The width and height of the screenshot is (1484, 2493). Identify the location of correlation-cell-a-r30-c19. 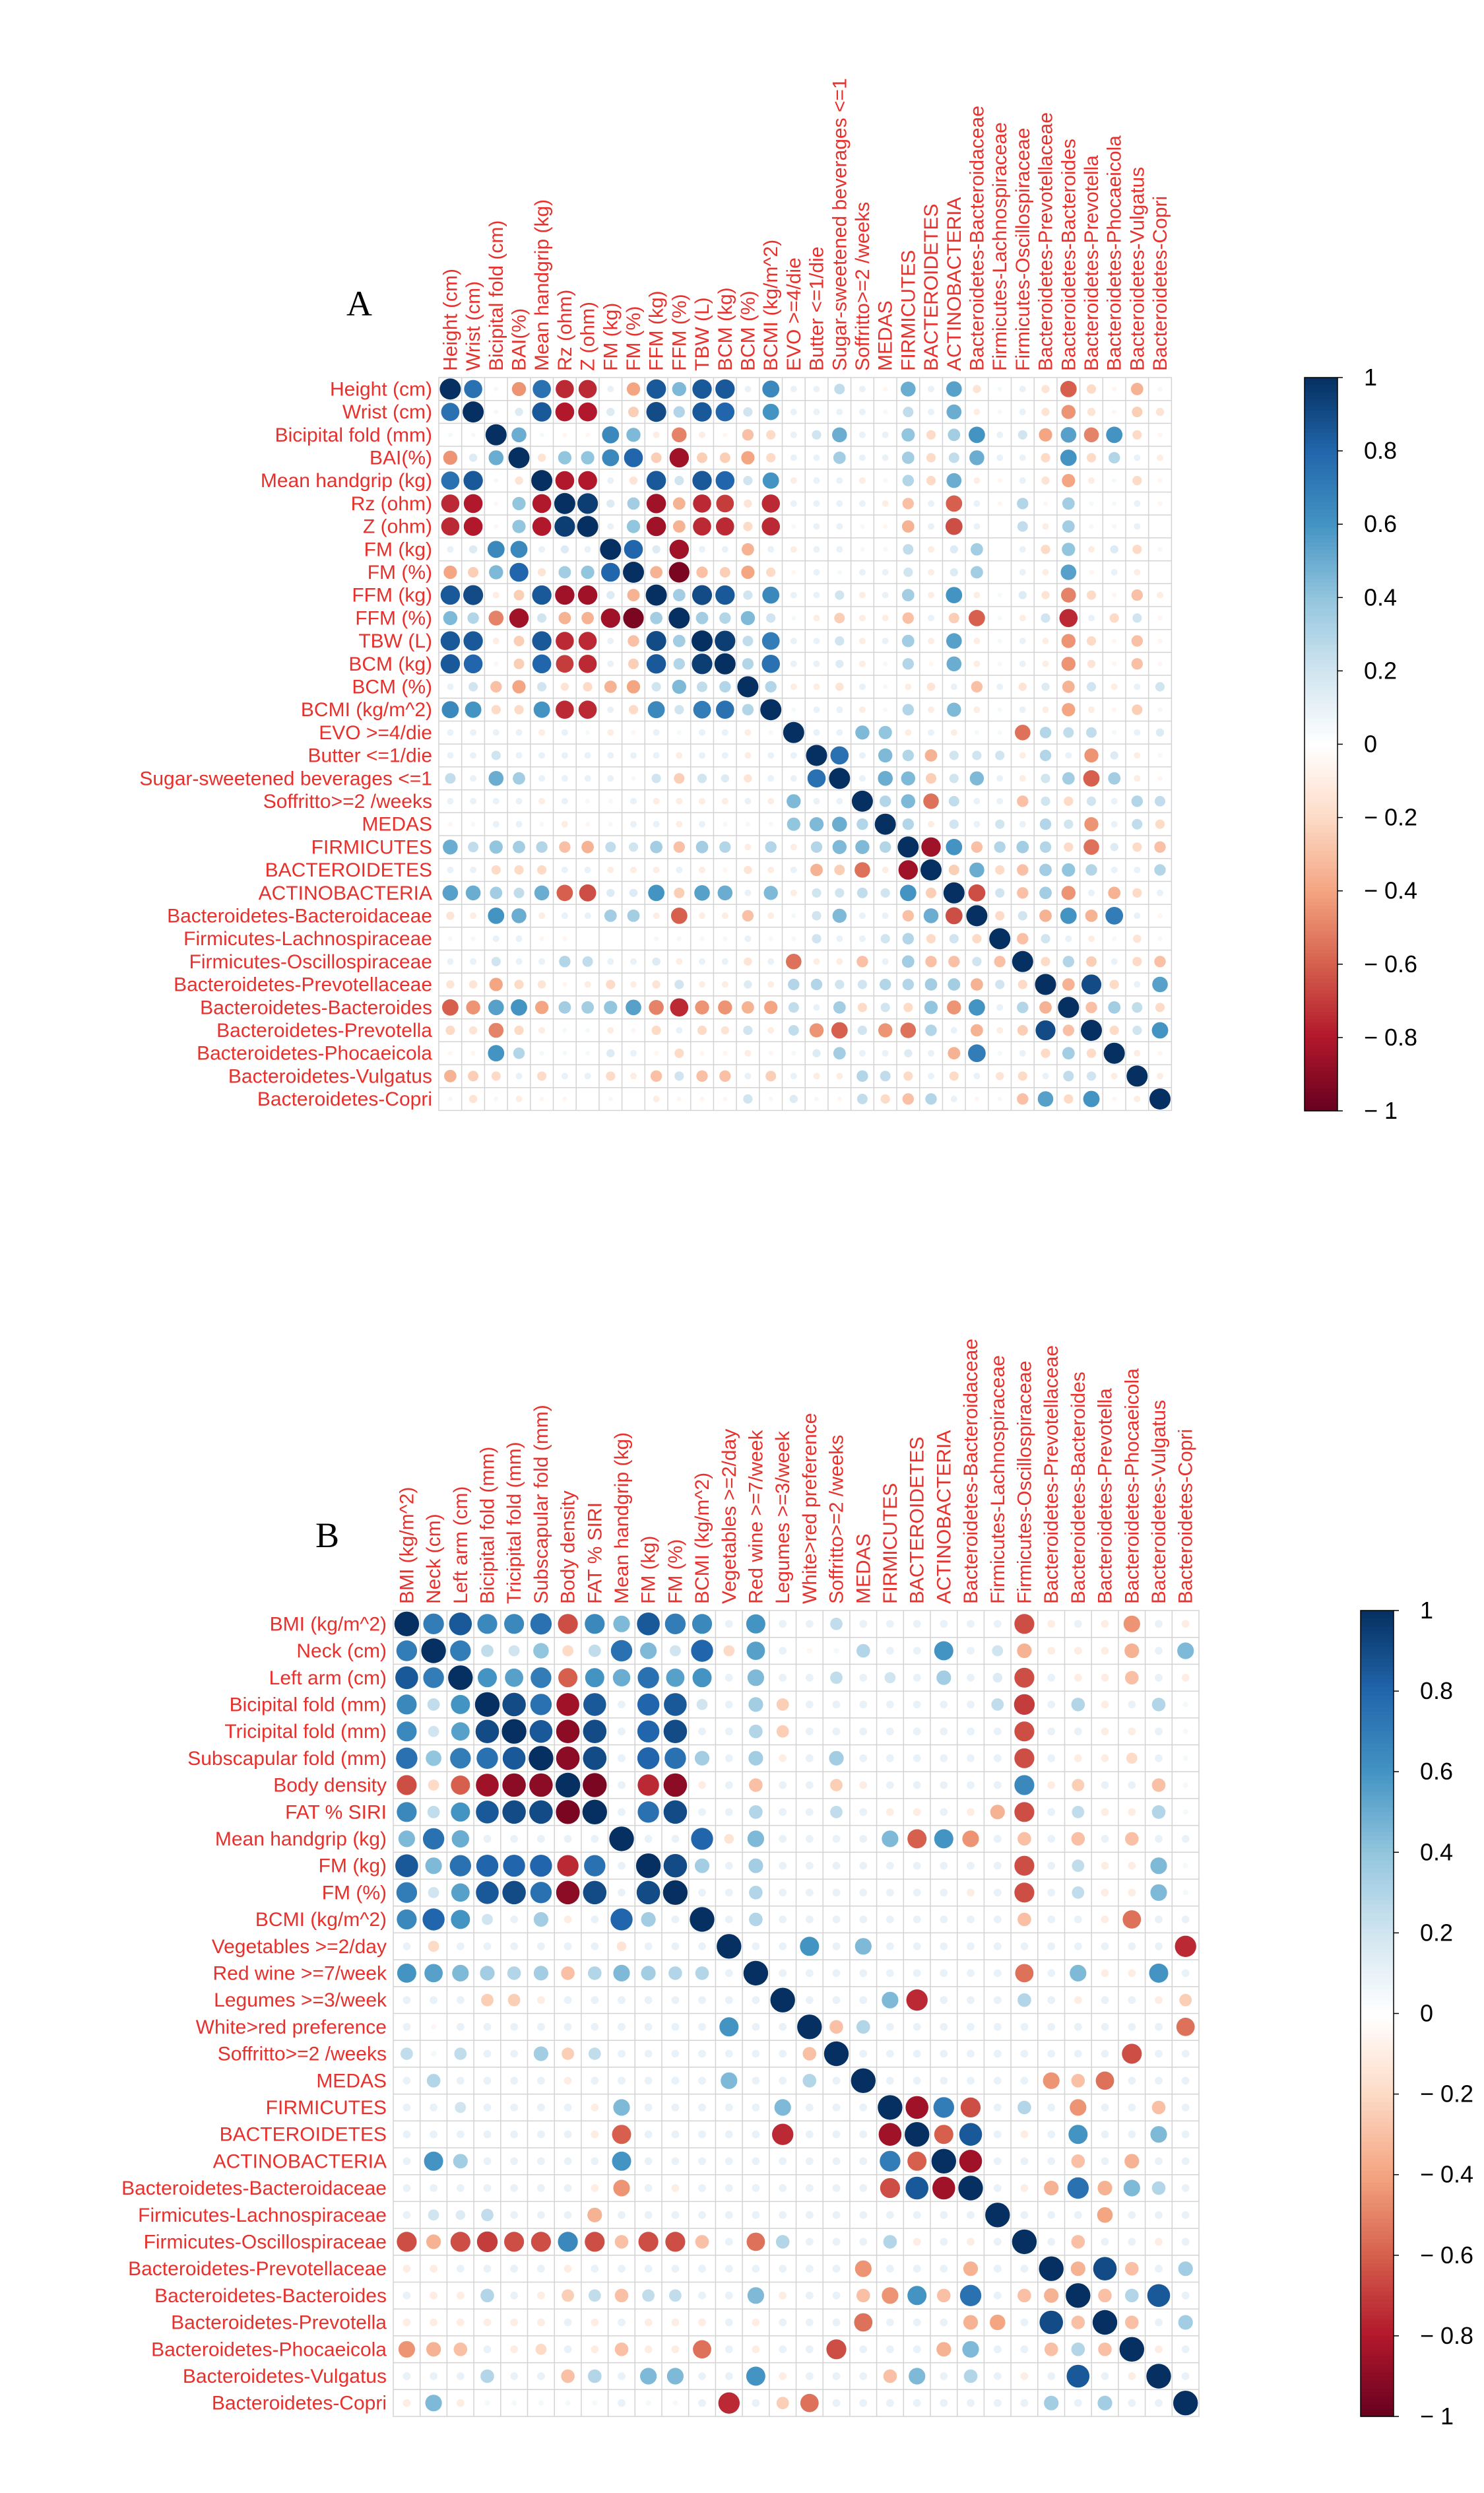
(862, 1053).